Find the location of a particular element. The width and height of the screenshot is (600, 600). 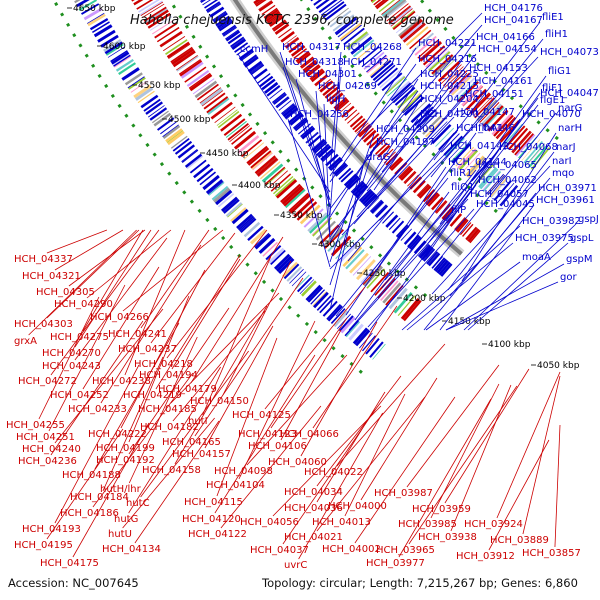

accession-text: Accession: NC_007645 is located at coordinates (73, 583).